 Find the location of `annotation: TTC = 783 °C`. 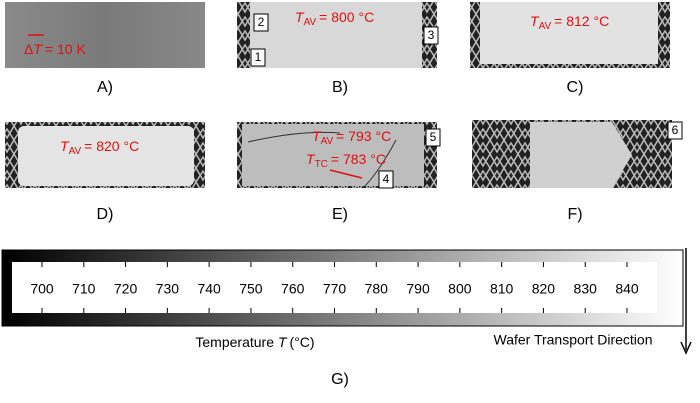

annotation: TTC = 783 °C is located at coordinates (346, 160).